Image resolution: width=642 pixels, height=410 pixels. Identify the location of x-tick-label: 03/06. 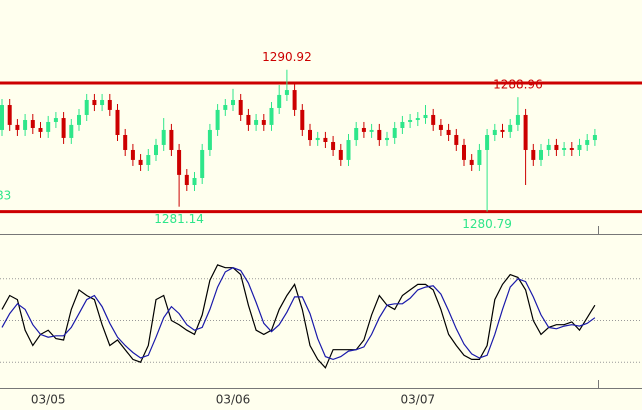
(233, 400).